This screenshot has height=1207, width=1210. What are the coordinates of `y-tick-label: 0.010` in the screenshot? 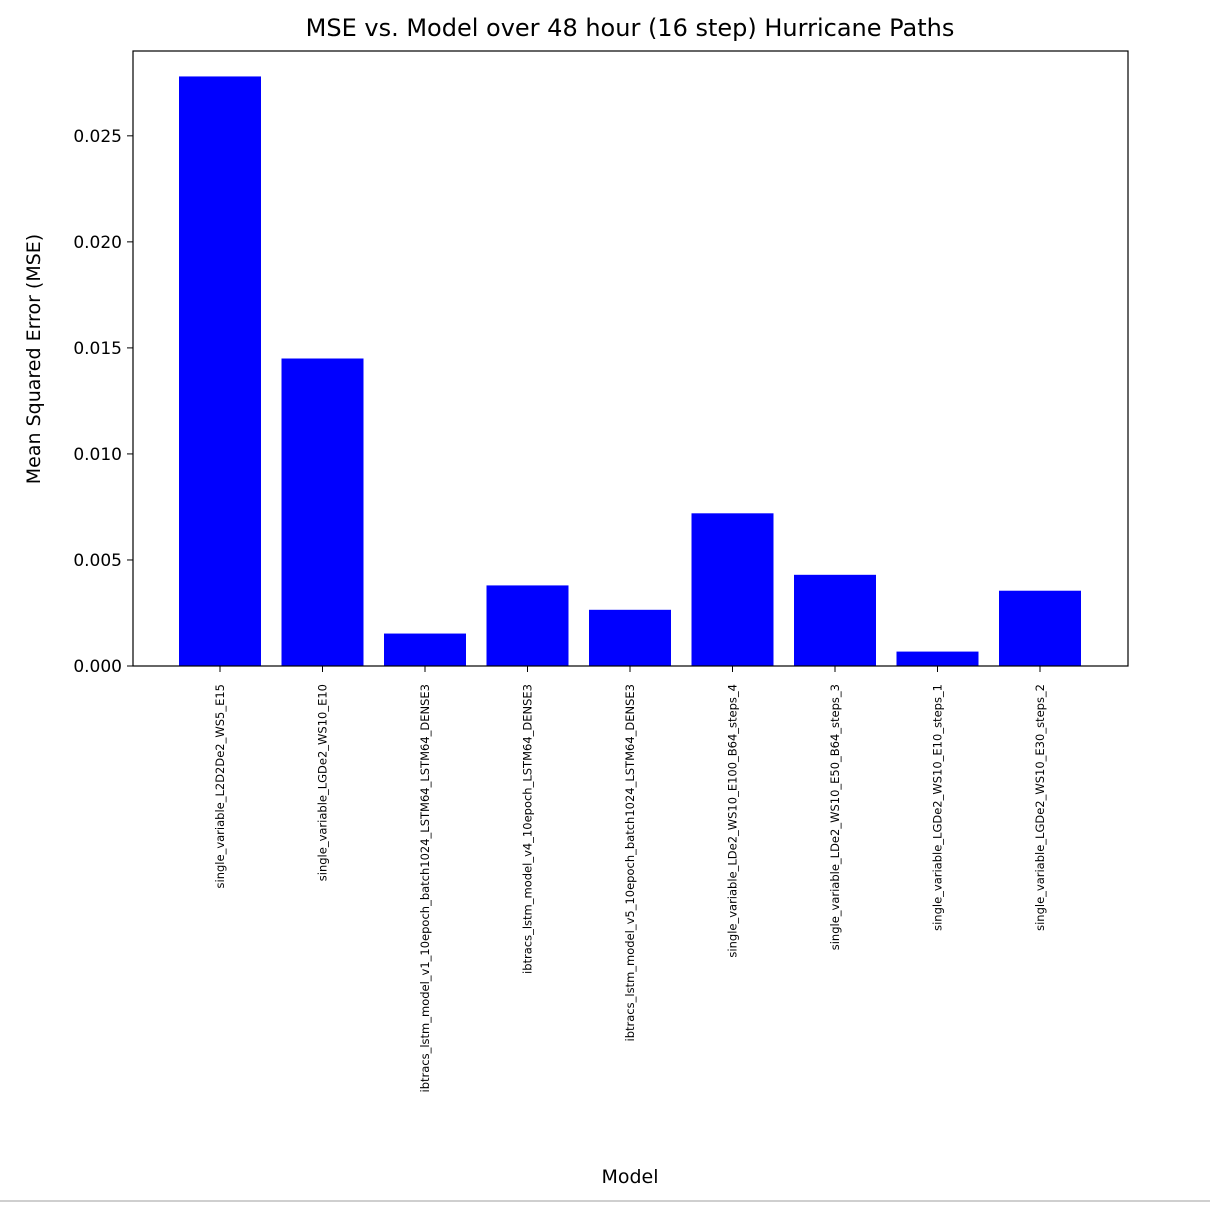 It's located at (97, 455).